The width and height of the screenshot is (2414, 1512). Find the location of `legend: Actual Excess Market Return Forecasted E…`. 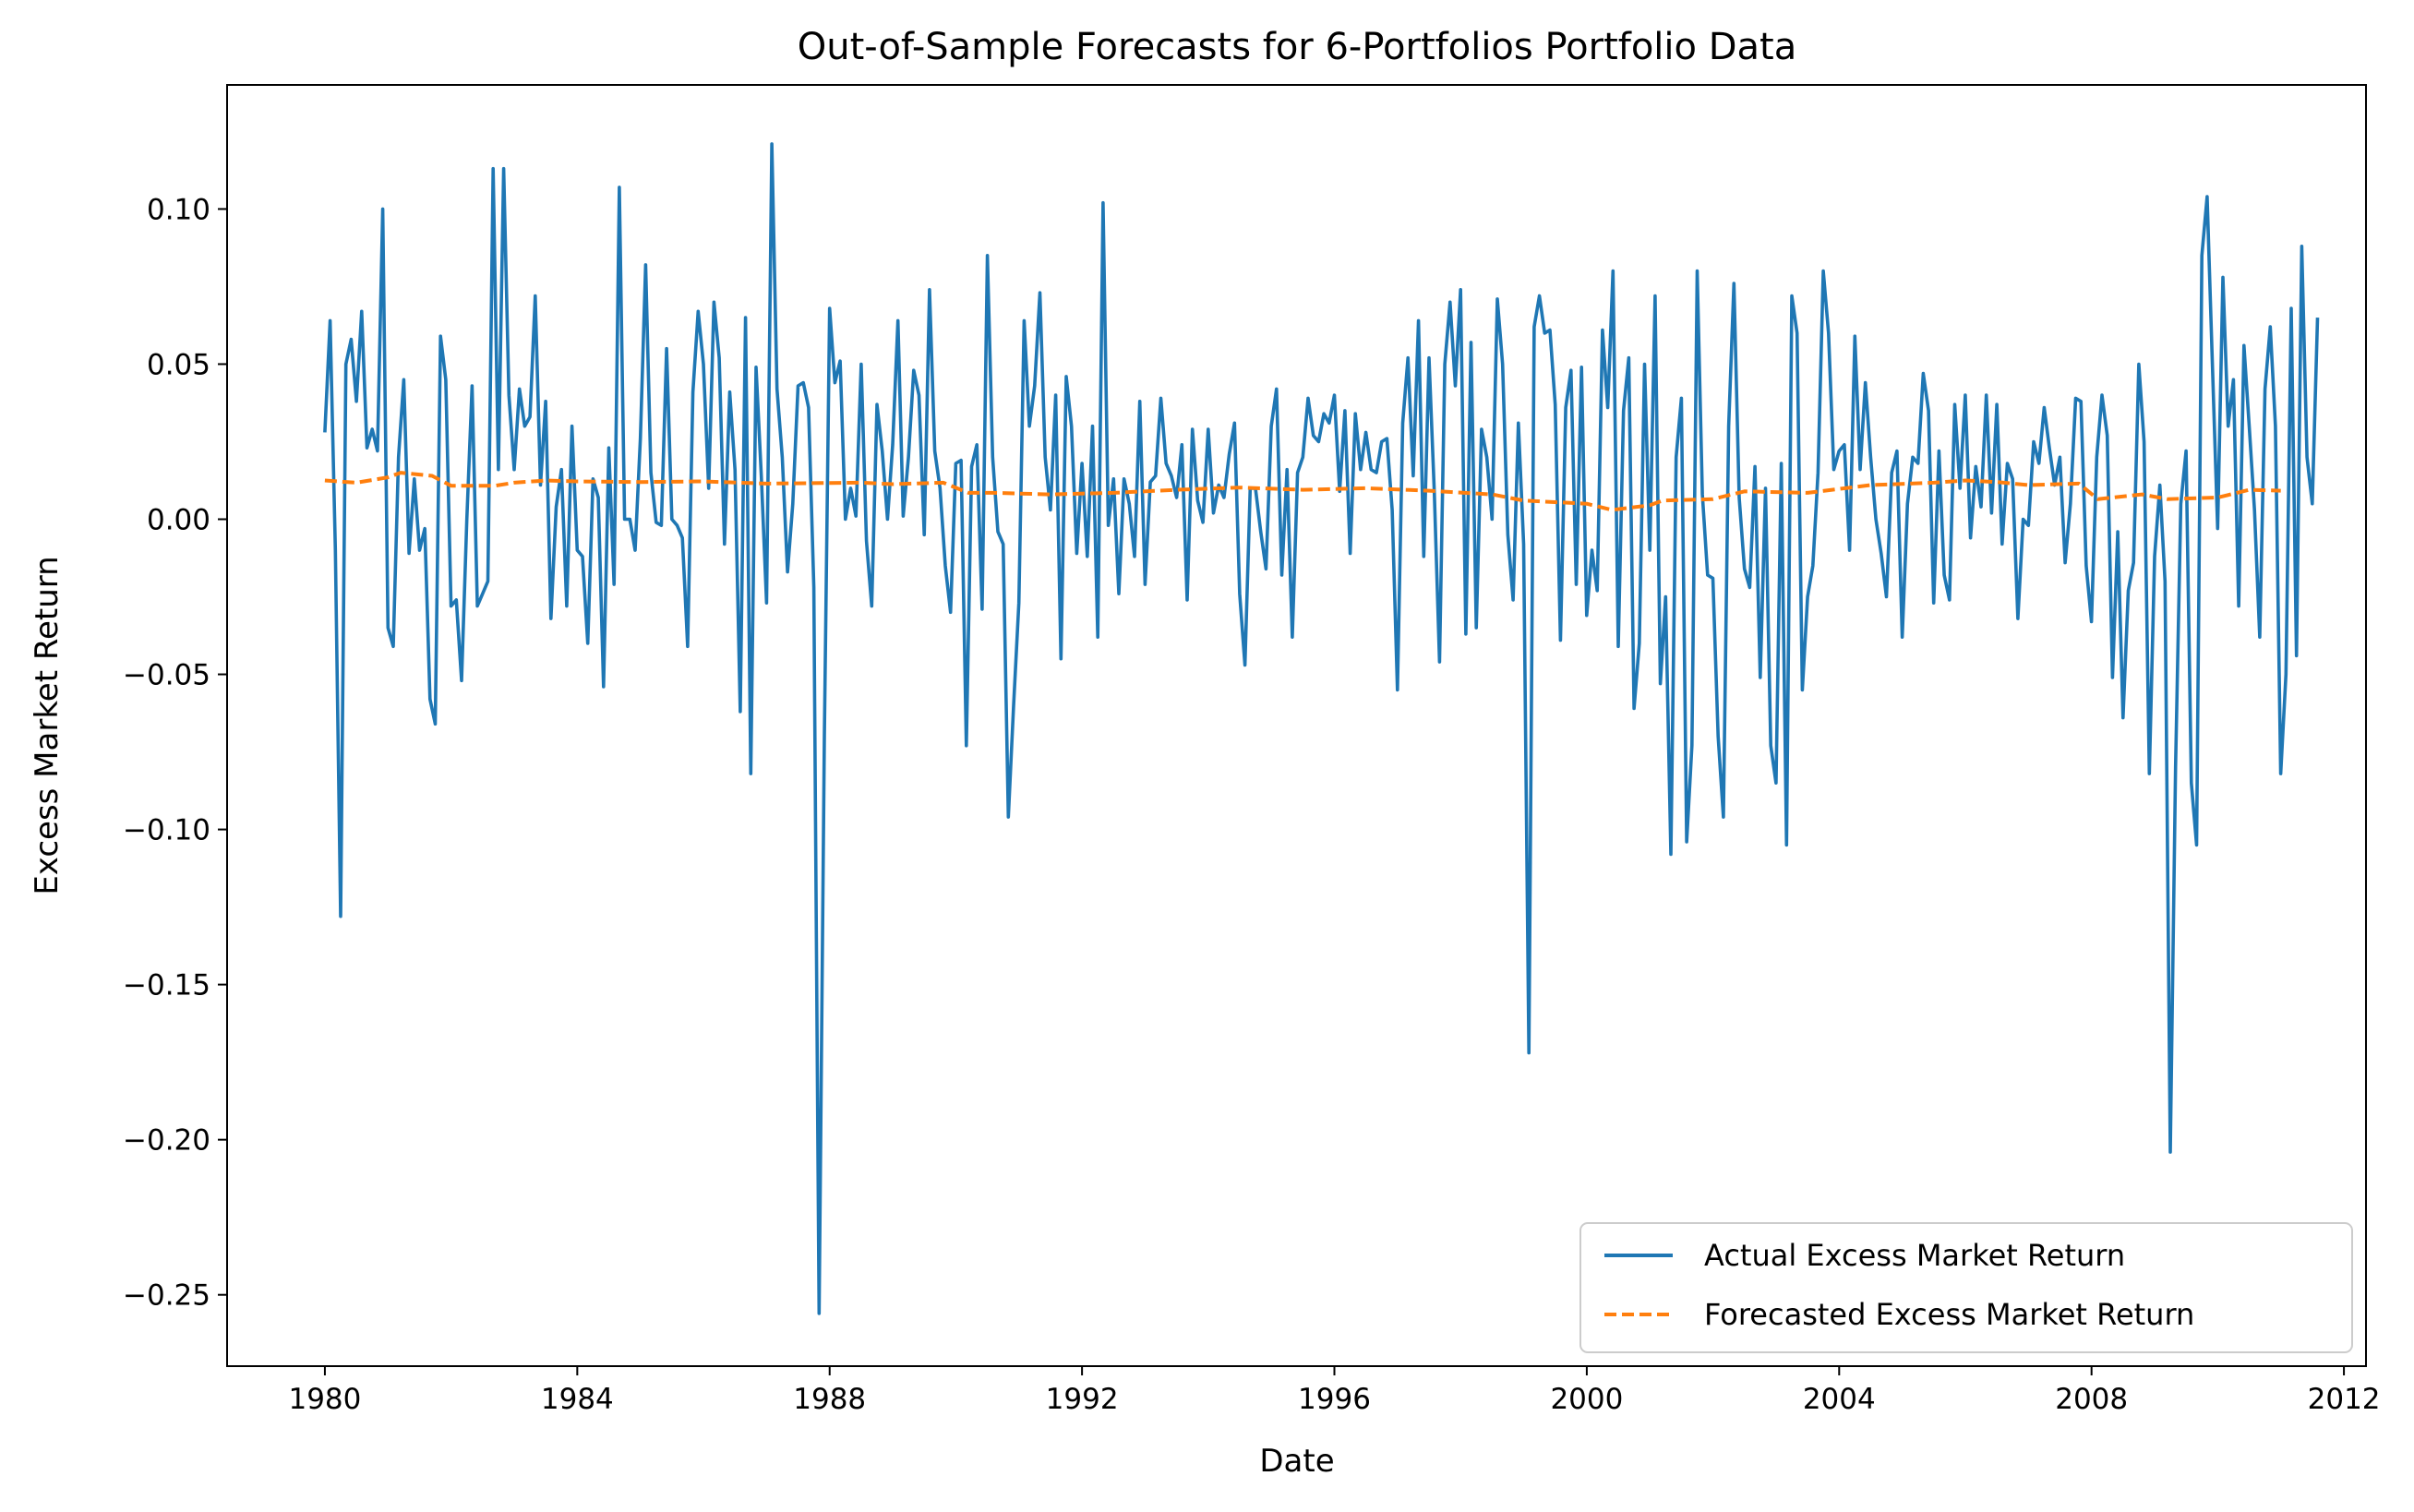

legend: Actual Excess Market Return Forecasted E… is located at coordinates (1966, 1287).